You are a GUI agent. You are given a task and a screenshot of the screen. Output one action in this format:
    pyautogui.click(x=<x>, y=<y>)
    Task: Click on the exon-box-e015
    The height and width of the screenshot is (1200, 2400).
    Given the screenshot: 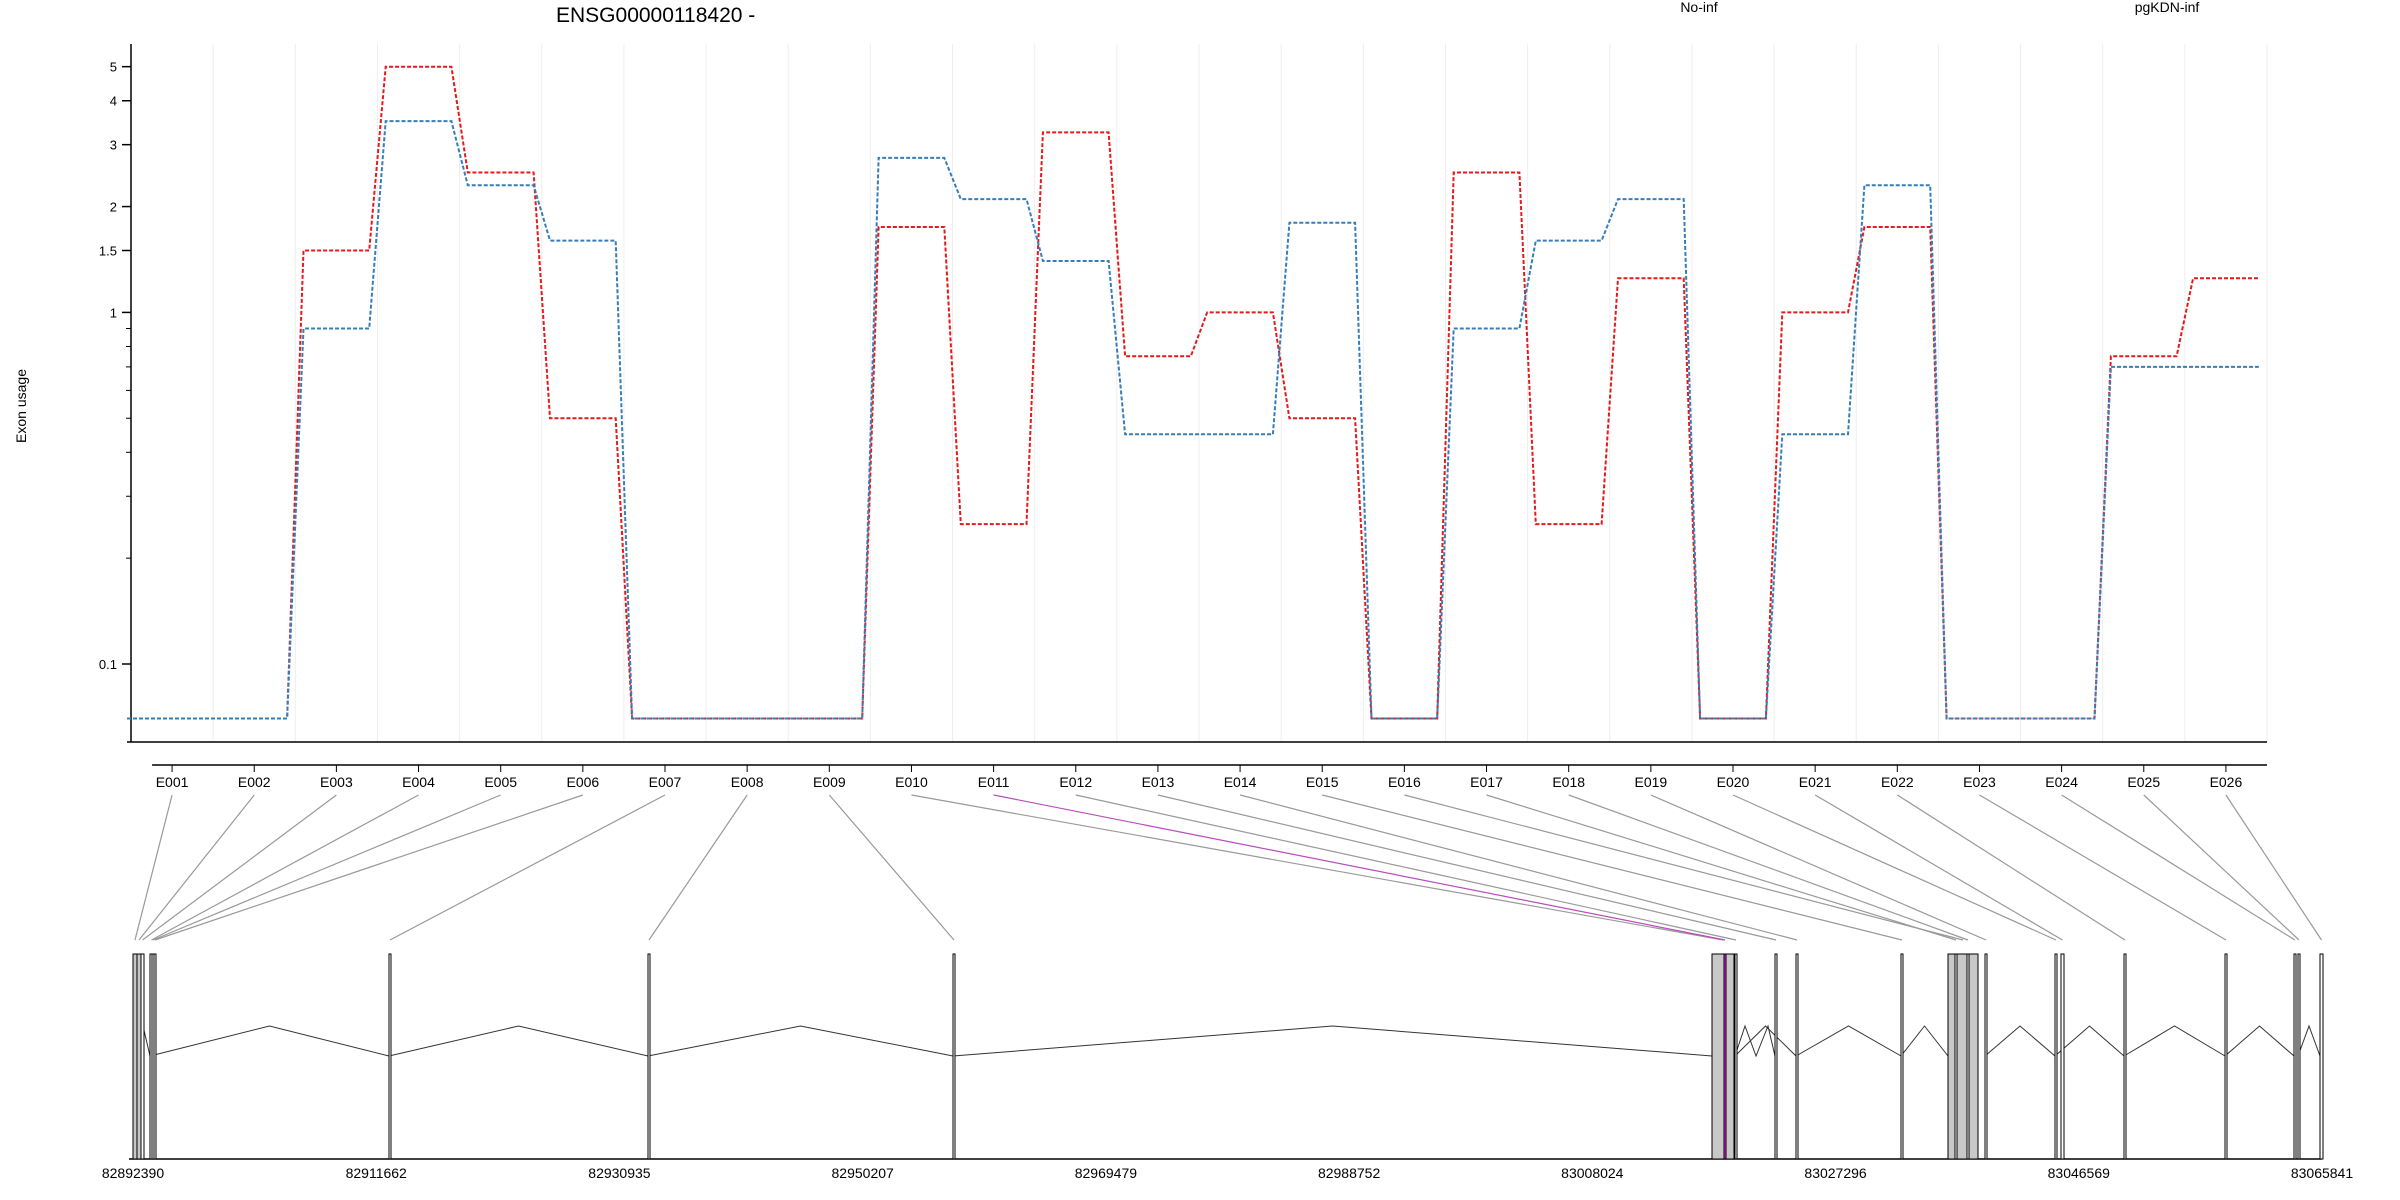 What is the action you would take?
    pyautogui.click(x=1902, y=1056)
    